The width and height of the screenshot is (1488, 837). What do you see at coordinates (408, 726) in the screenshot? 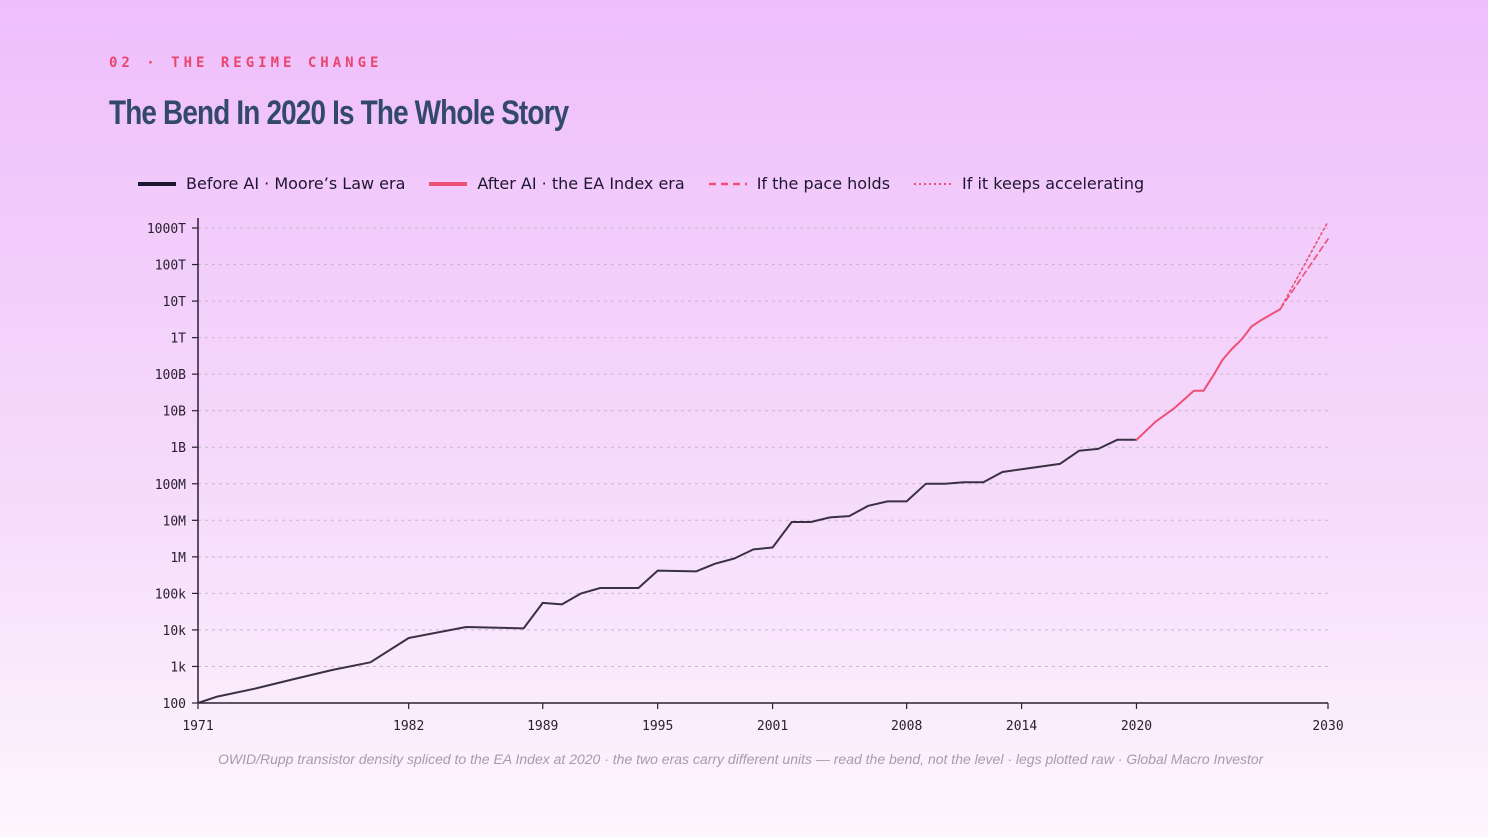
I see `x-tick-label: 1982` at bounding box center [408, 726].